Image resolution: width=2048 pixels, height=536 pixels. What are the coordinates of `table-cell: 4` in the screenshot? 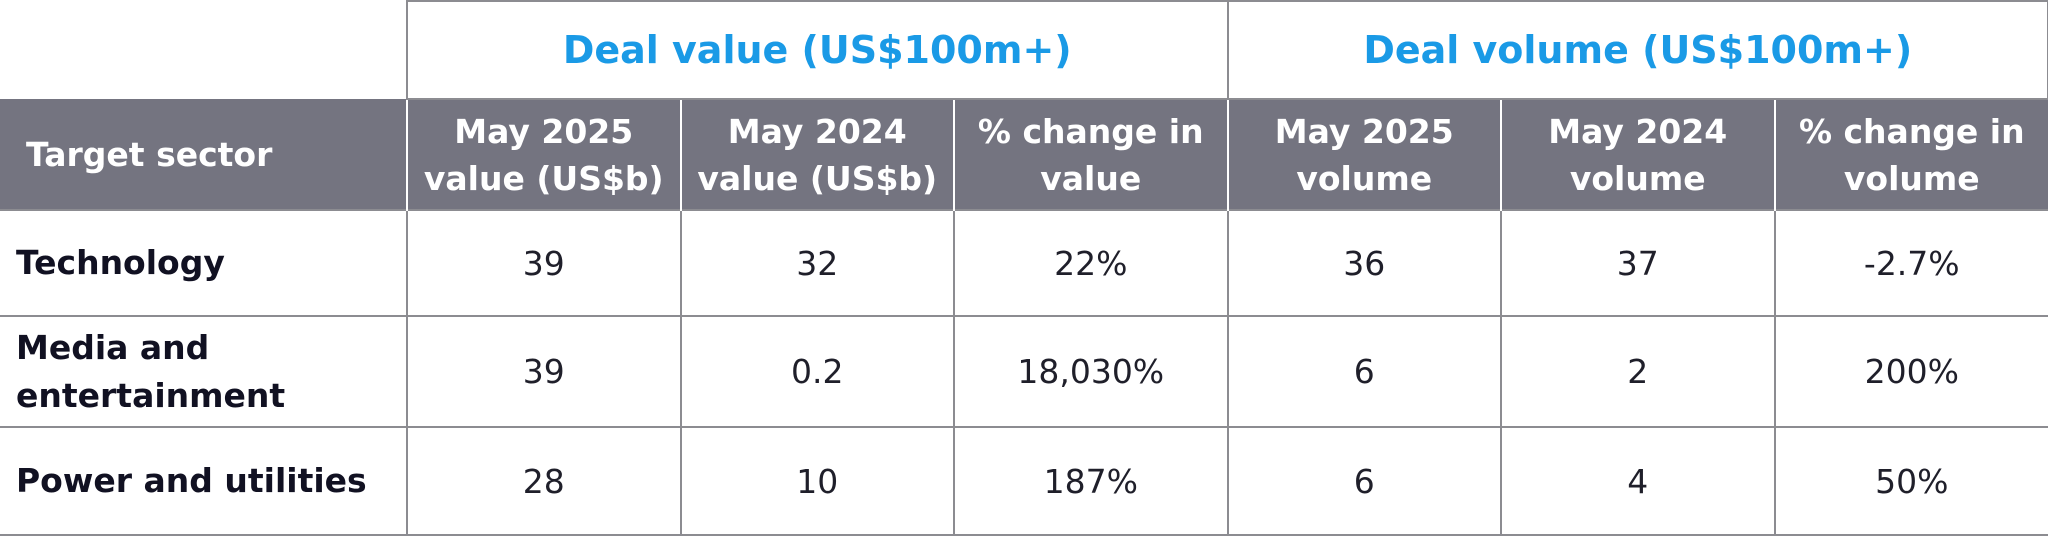 It's located at (1638, 481).